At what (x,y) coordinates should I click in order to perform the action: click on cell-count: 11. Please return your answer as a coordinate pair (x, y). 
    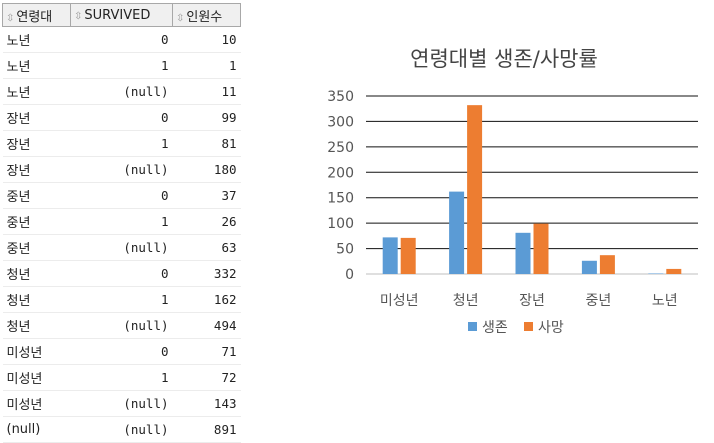
    Looking at the image, I should click on (206, 91).